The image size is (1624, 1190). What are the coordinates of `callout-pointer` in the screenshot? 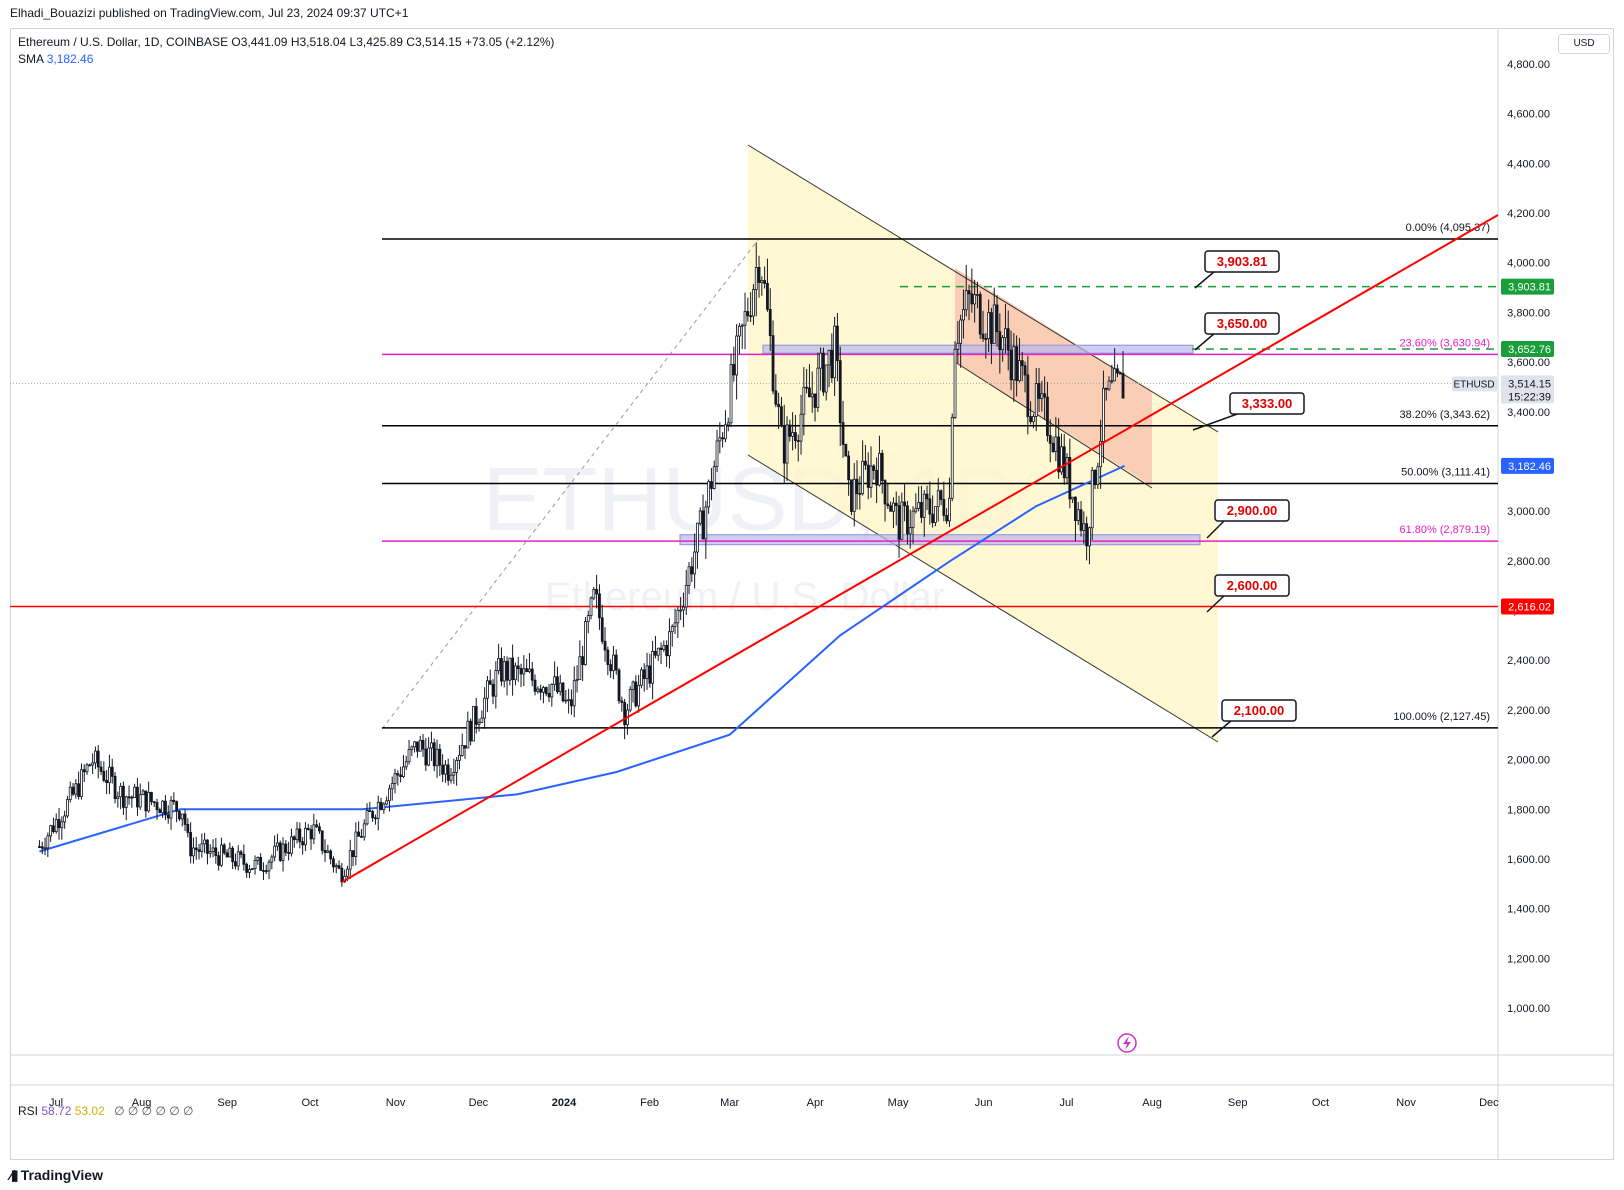 It's located at (1216, 603).